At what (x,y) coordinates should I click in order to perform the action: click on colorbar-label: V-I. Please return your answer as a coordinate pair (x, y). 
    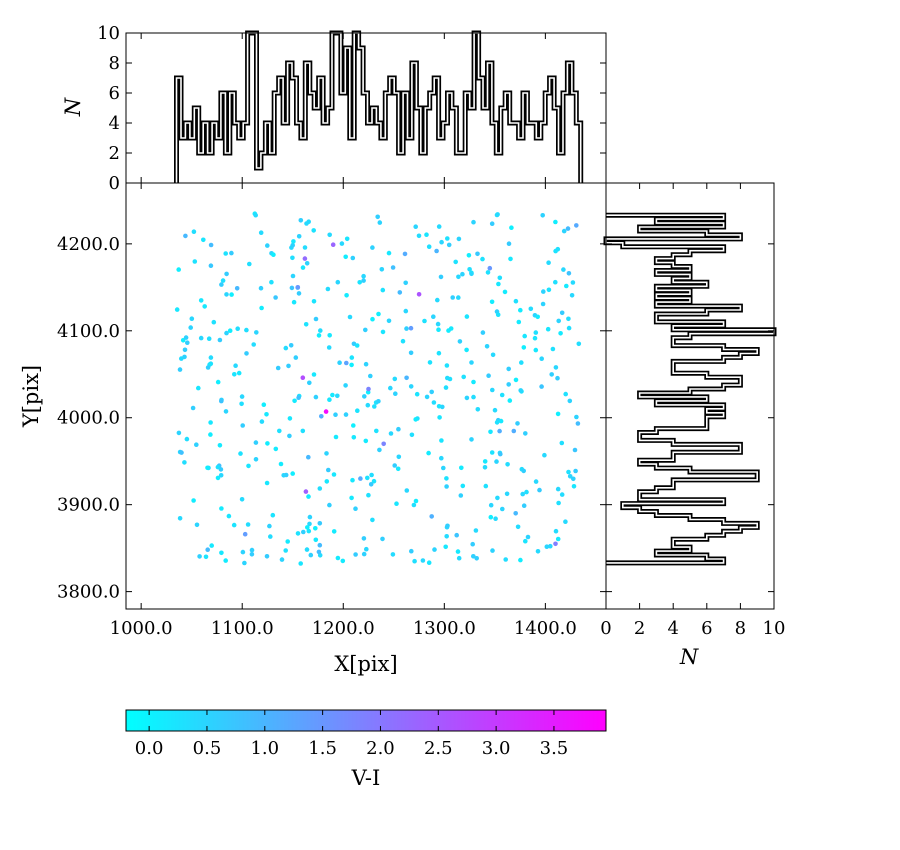
    Looking at the image, I should click on (366, 778).